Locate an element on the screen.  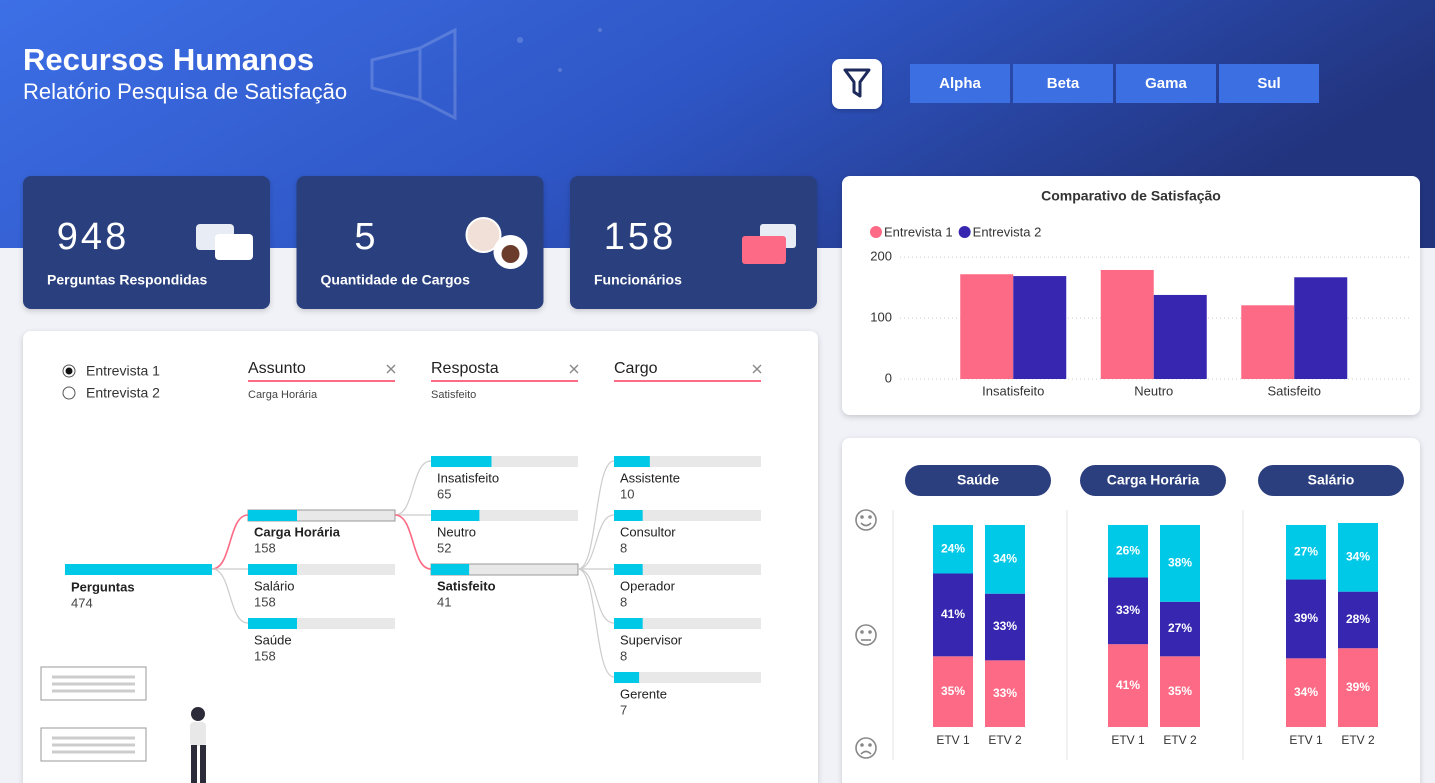
value-label: 39% is located at coordinates (1358, 687).